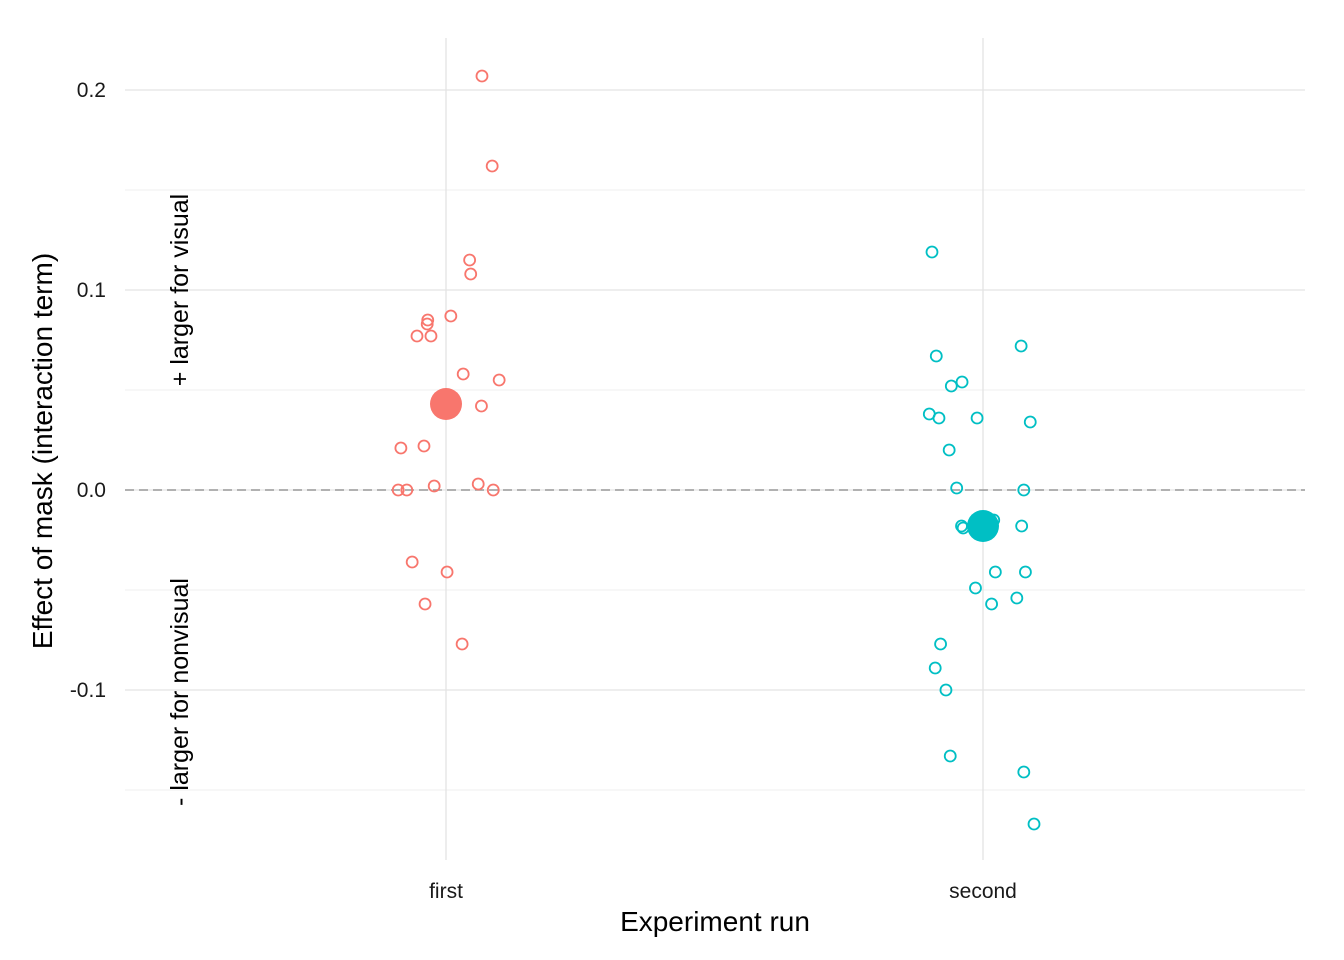 This screenshot has width=1344, height=960. Describe the element at coordinates (88, 390) in the screenshot. I see `y-tick-labels: 0.2 0.1 0.0 -0.1` at that location.